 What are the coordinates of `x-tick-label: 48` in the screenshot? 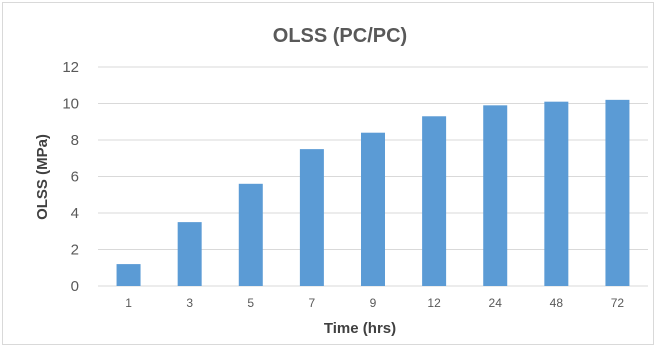 It's located at (557, 303).